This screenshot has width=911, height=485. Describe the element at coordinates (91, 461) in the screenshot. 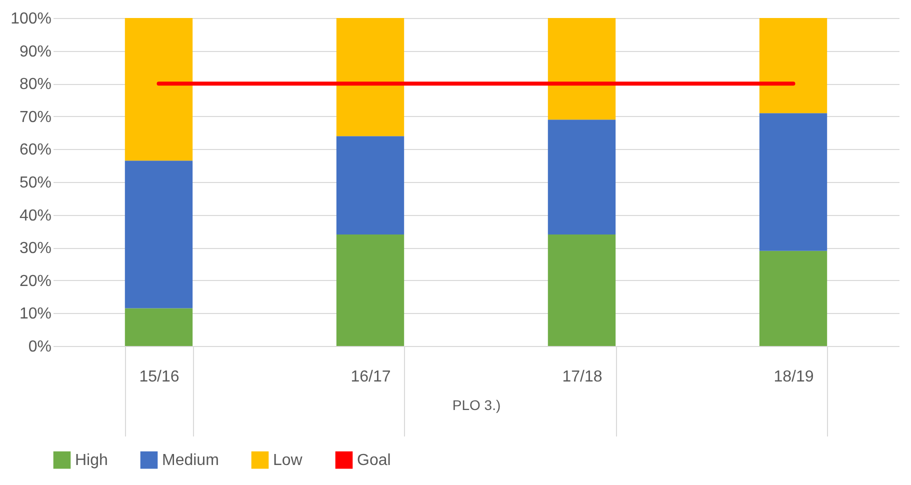

I see `legend-label: High` at that location.